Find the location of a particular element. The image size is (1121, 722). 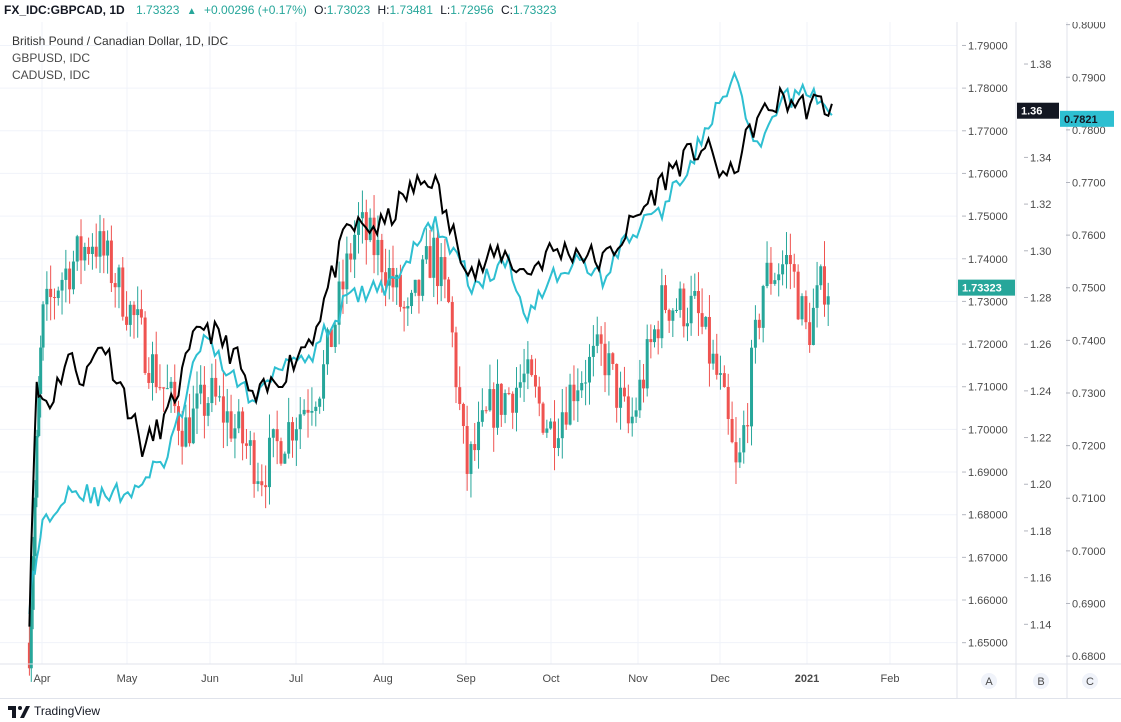

axis-b-tick-label: 1.16 is located at coordinates (1040, 579).